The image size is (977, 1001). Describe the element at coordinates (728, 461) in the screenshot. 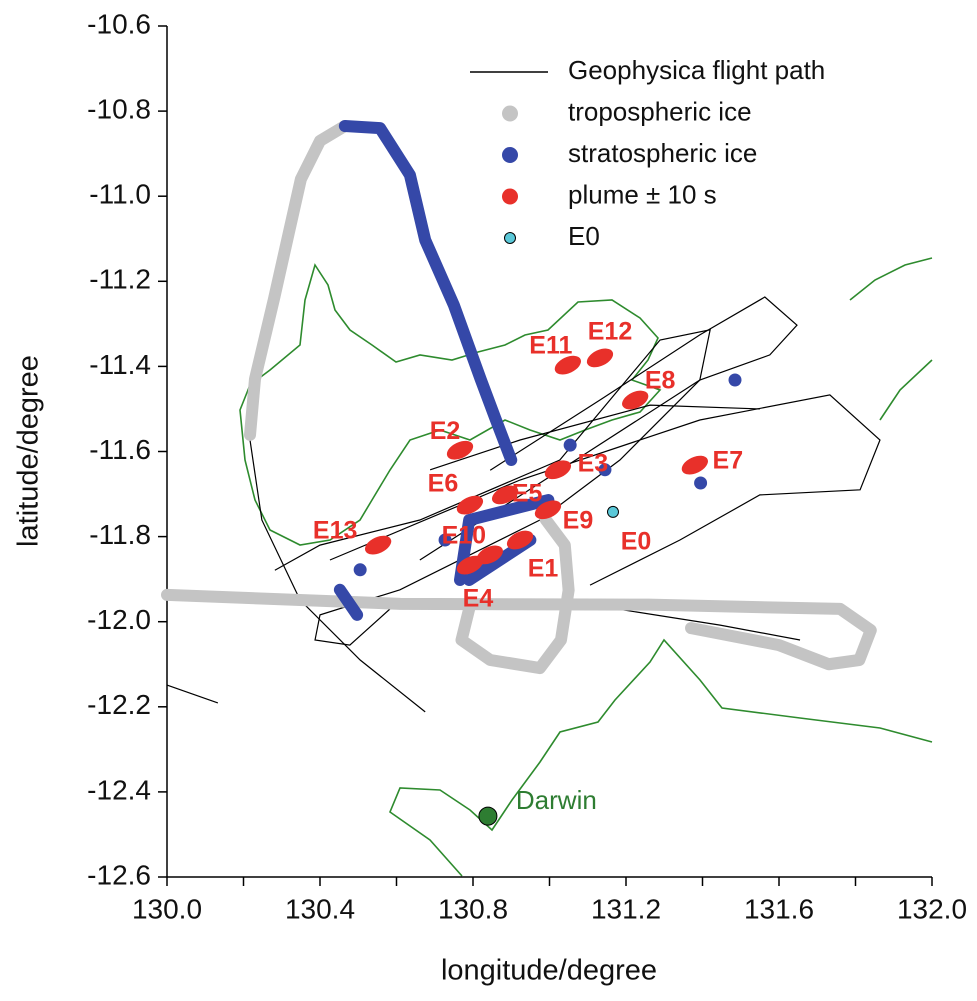

I see `event-label: E7` at that location.